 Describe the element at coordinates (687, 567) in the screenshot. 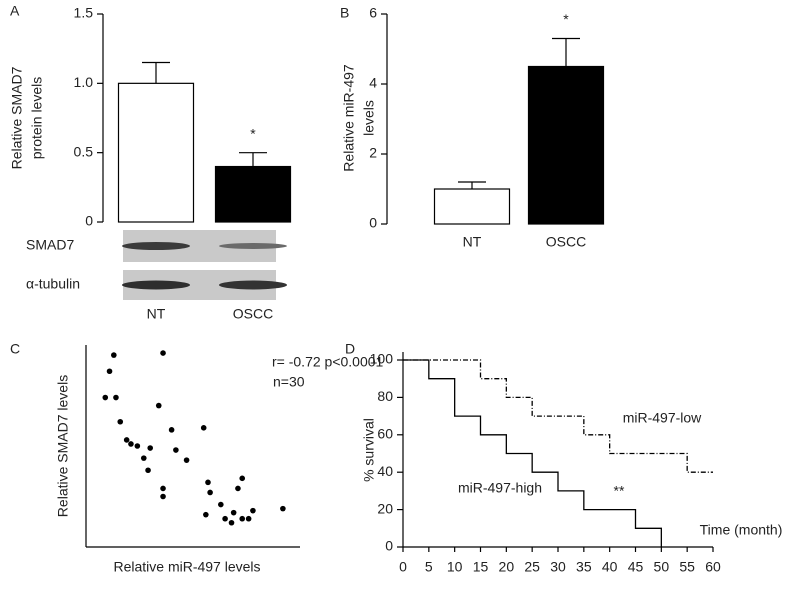

I see `x-tick-label: 55` at that location.